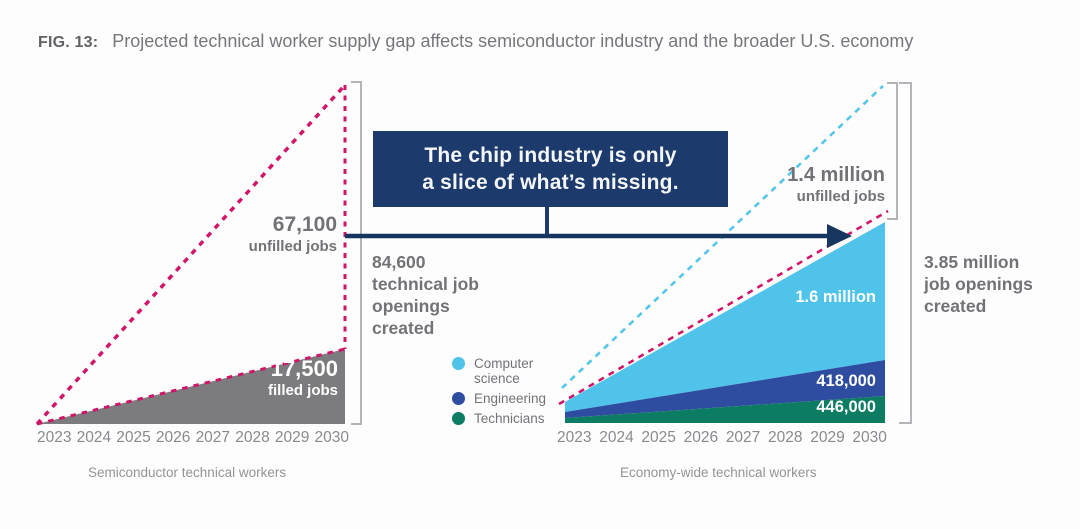 The height and width of the screenshot is (529, 1080). I want to click on slice-arrow-head-icon, so click(839, 236).